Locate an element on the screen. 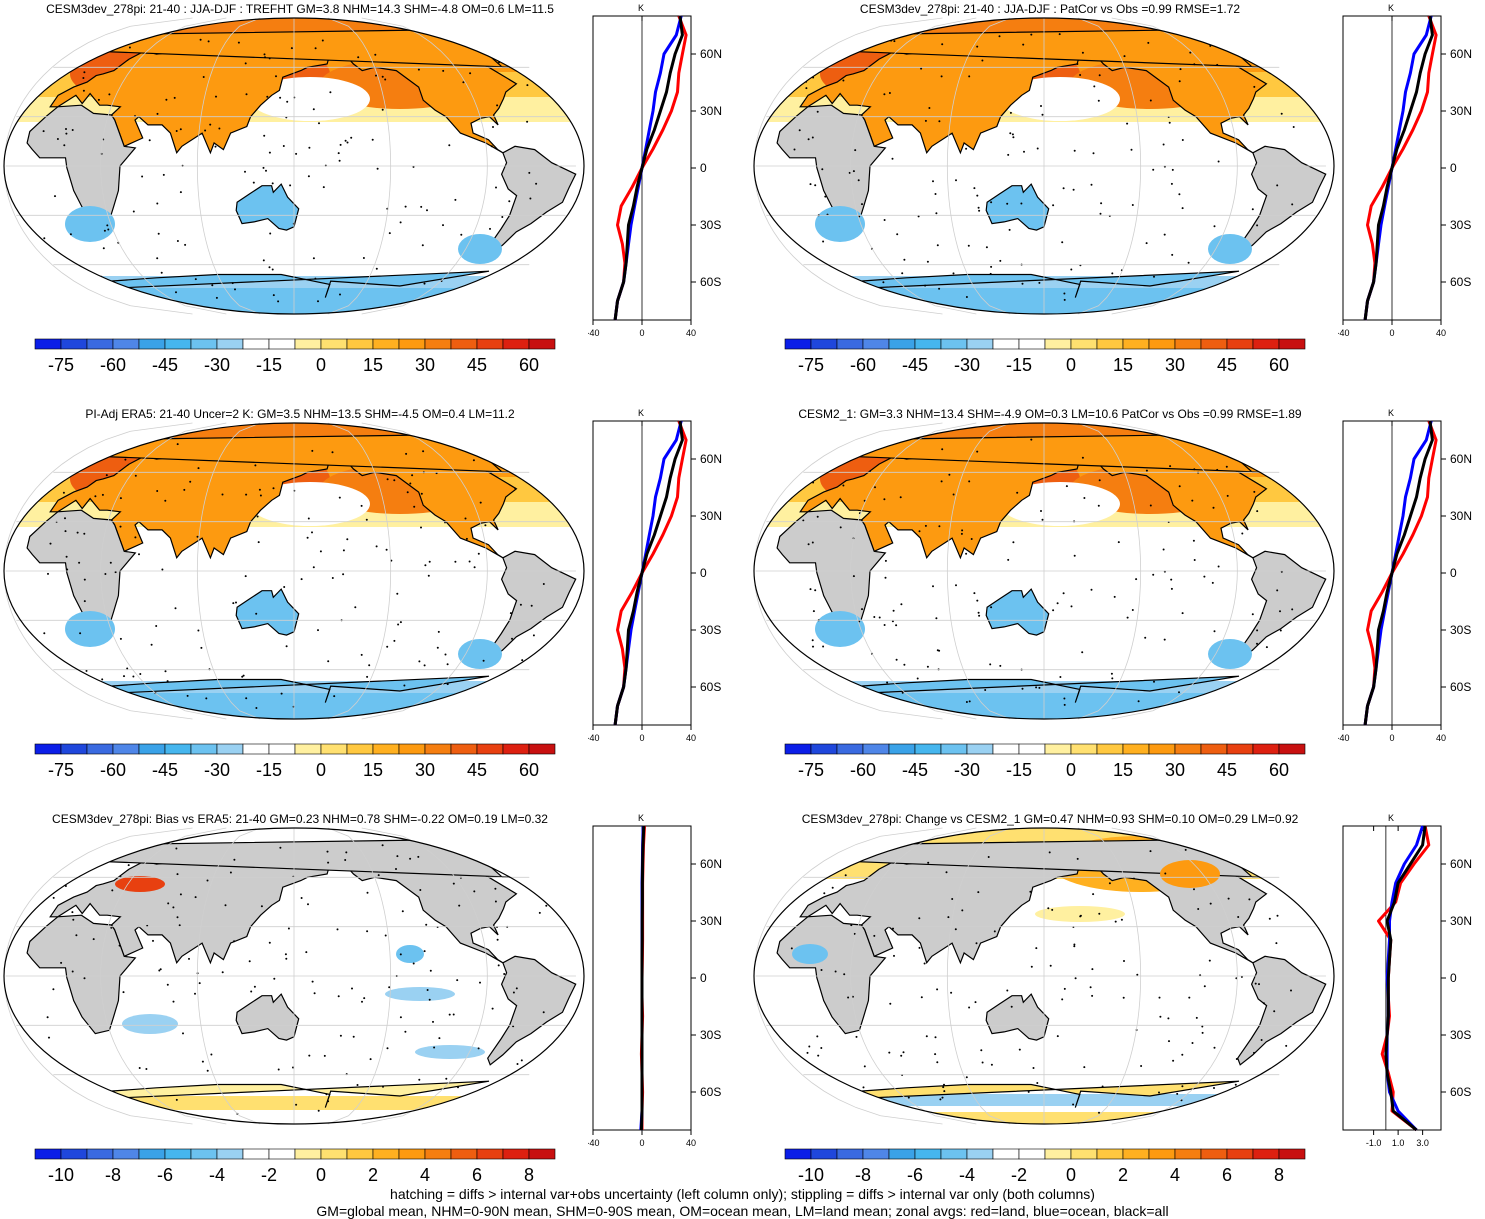  colorbar-label: 30 is located at coordinates (1175, 770).